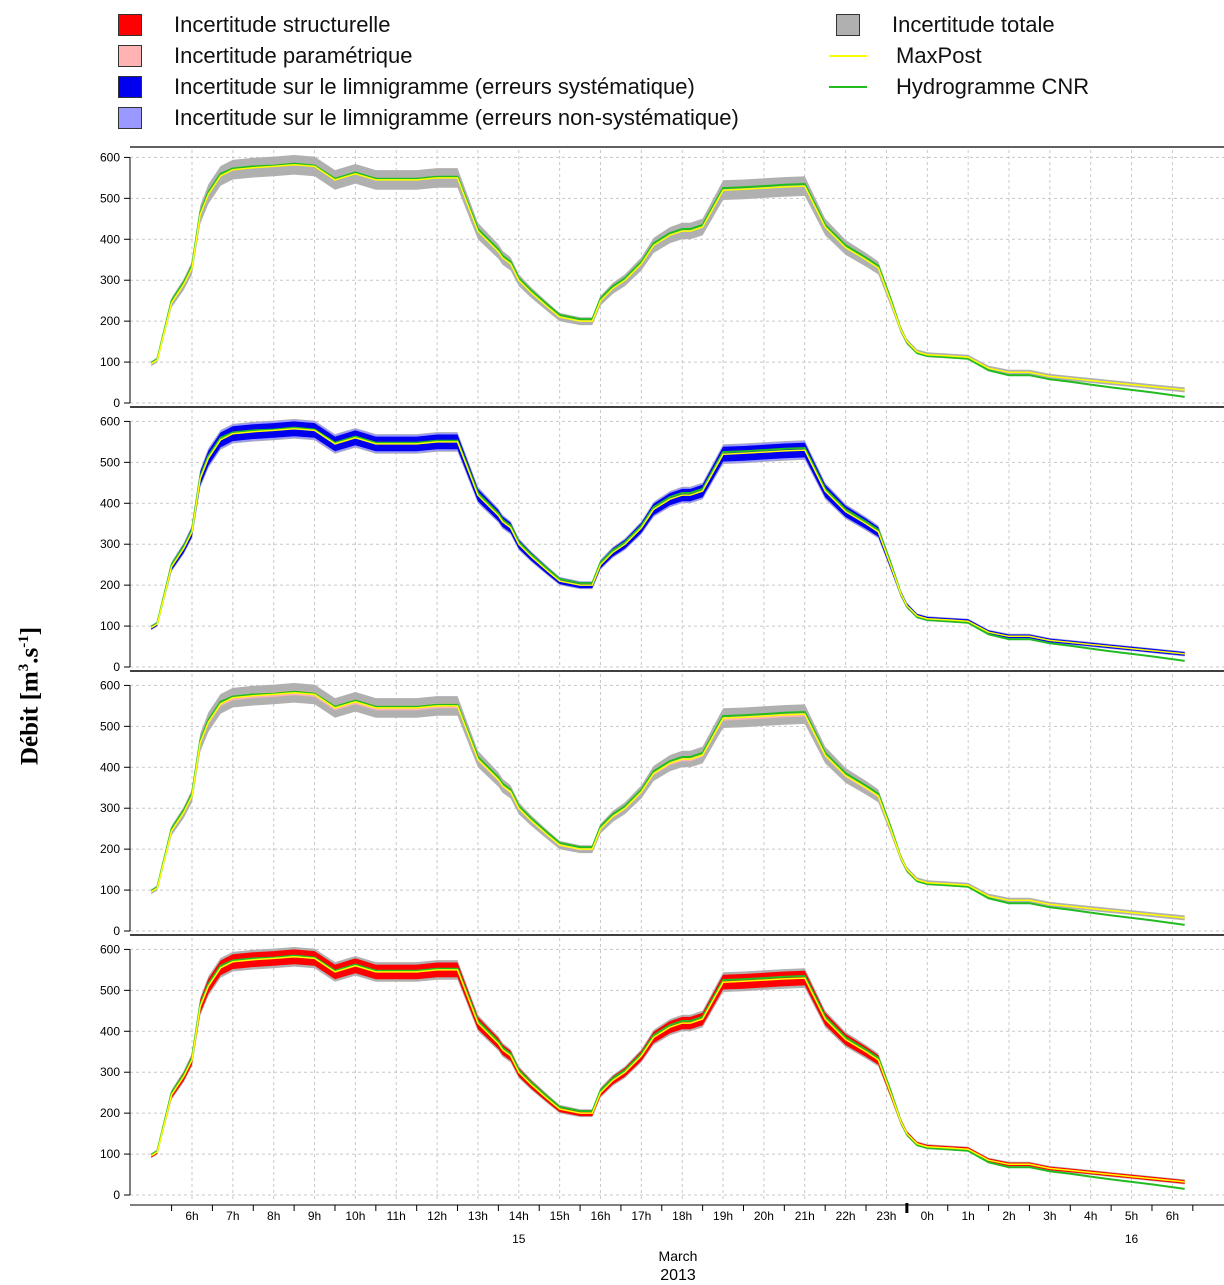  Describe the element at coordinates (519, 1216) in the screenshot. I see `x-tick-label: 14h` at that location.